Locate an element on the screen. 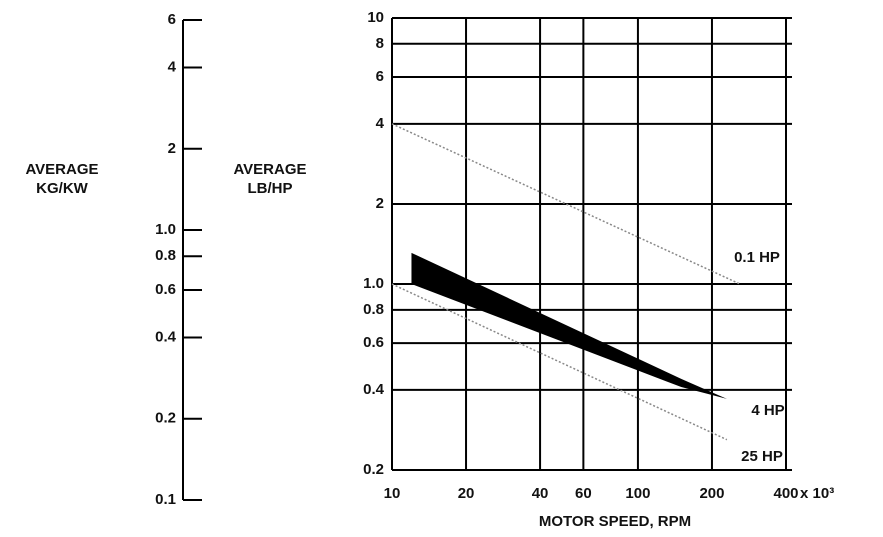 Image resolution: width=883 pixels, height=537 pixels. y-tick-label: 1.0 is located at coordinates (373, 283).